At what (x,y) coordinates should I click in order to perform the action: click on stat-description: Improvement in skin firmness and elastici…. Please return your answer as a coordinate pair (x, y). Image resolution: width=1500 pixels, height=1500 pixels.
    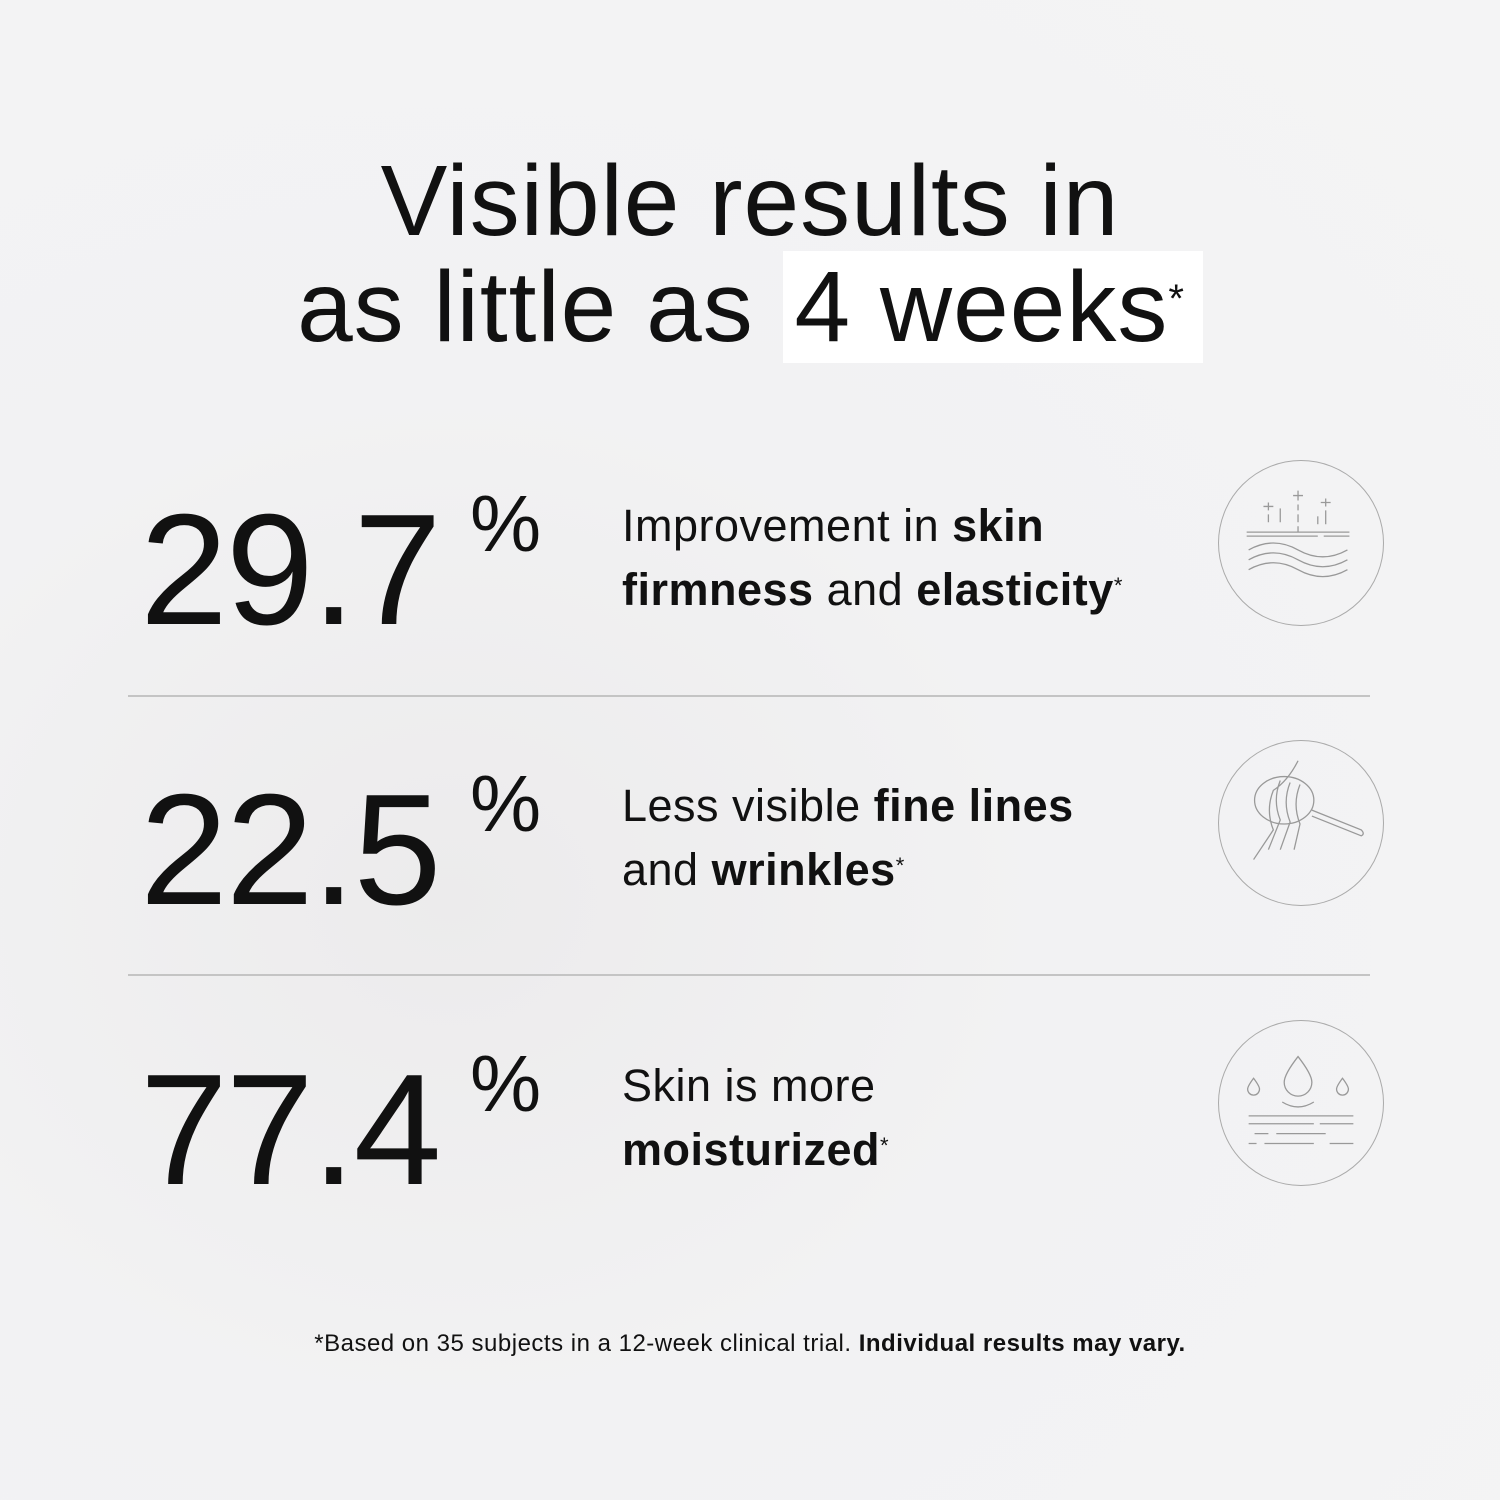
    Looking at the image, I should click on (872, 558).